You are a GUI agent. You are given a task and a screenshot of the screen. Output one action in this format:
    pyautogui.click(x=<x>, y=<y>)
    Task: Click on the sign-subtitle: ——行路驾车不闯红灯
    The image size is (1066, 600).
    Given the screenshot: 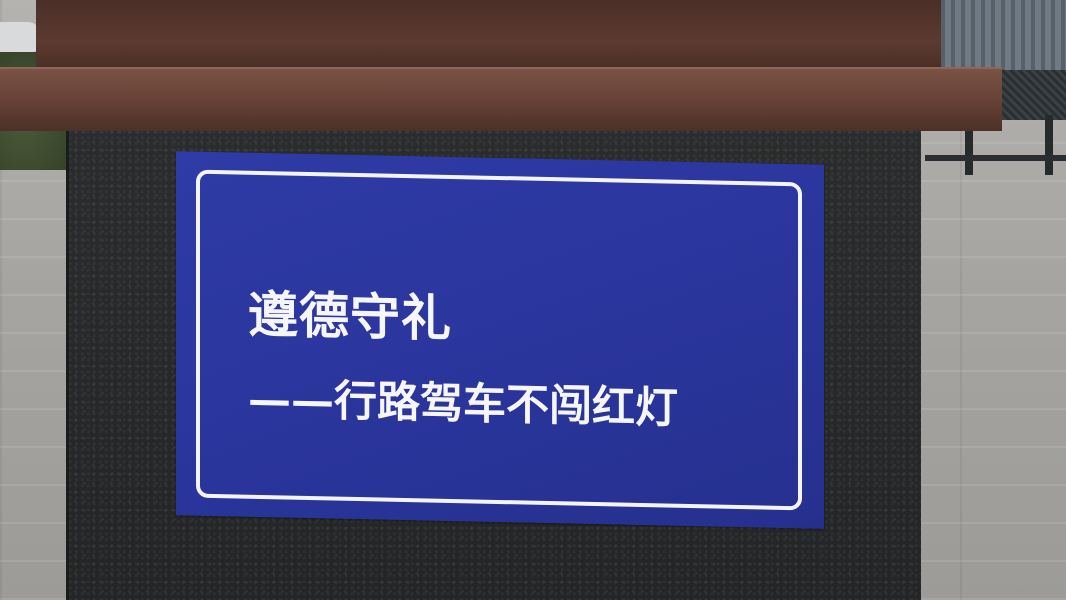 What is the action you would take?
    pyautogui.click(x=463, y=404)
    